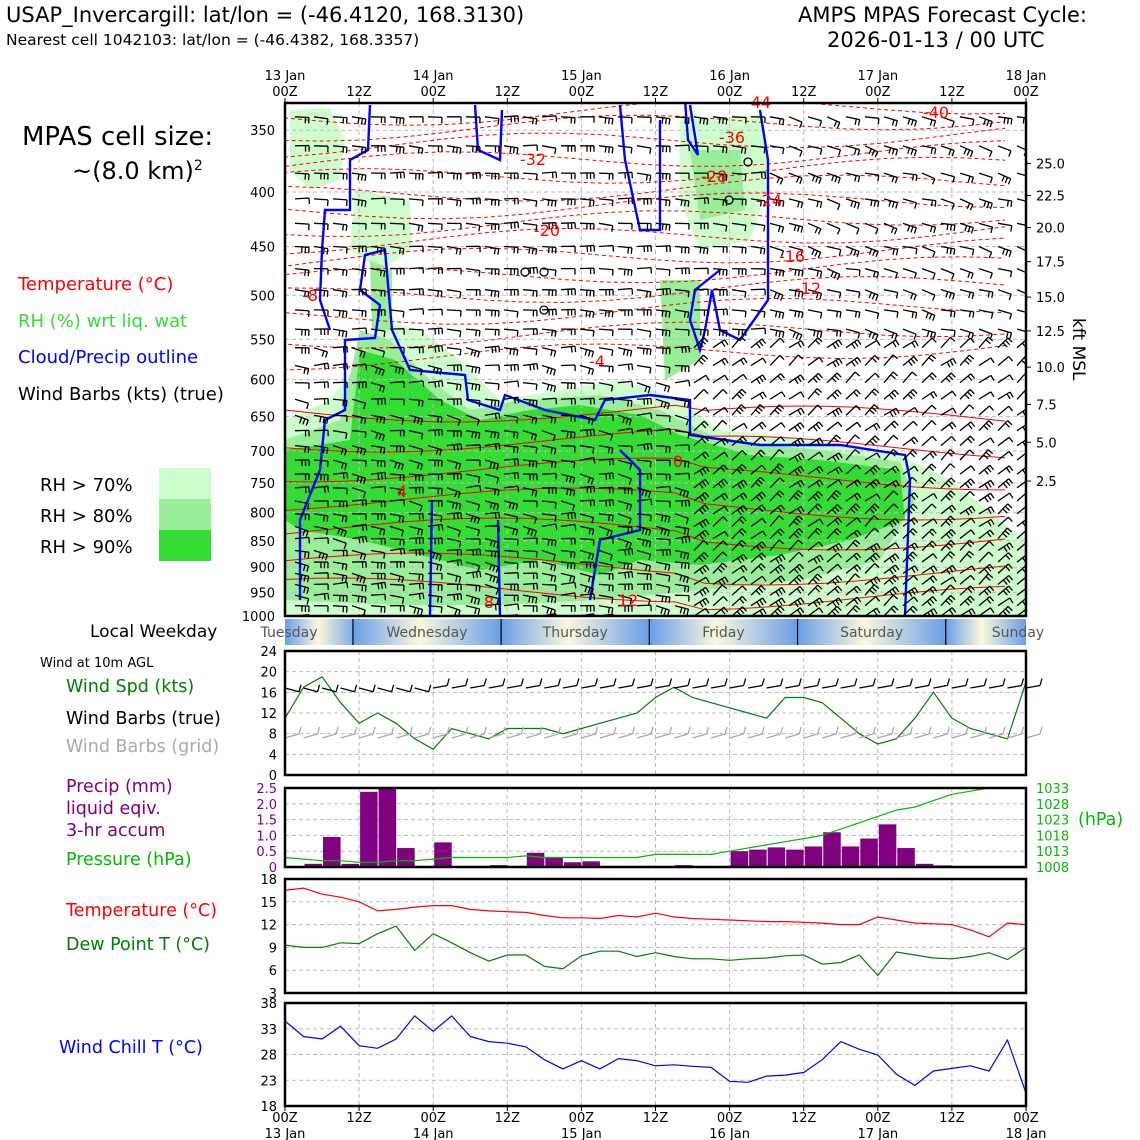 Image resolution: width=1140 pixels, height=1140 pixels. Describe the element at coordinates (645, 206) in the screenshot. I see `temp-contour-neg` at that location.